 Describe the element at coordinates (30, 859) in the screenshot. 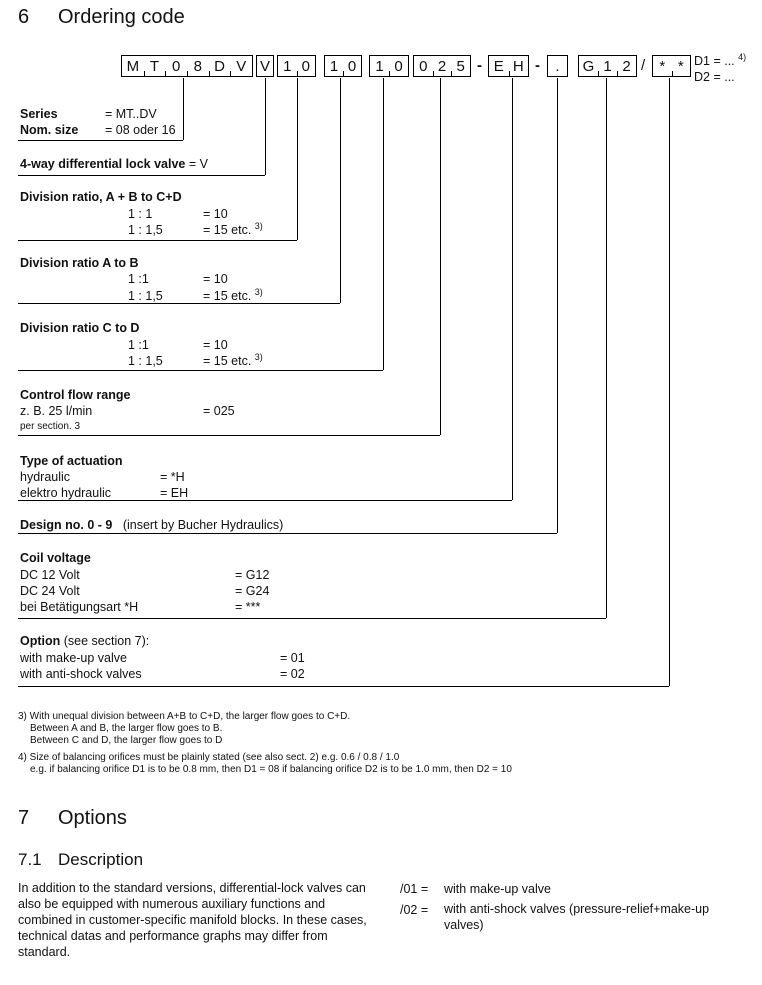

I see `section-71-number: 7.1` at that location.